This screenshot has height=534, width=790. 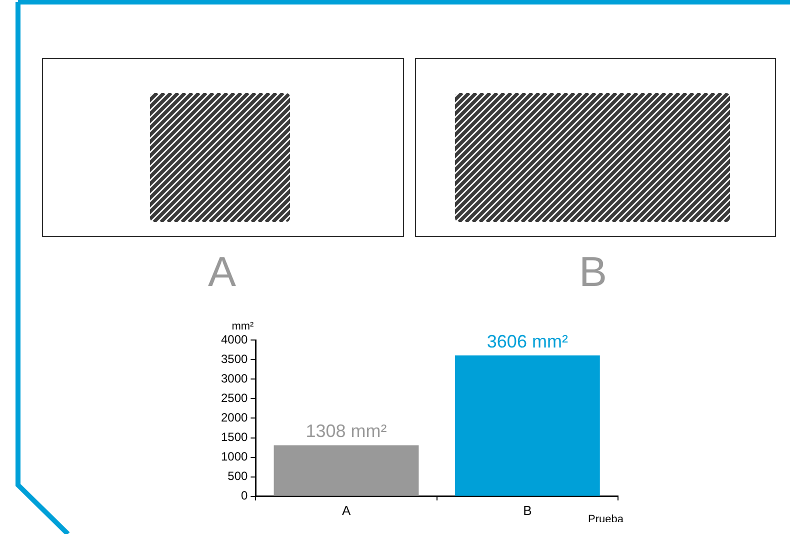 What do you see at coordinates (346, 431) in the screenshot?
I see `data-label: 1308 mm²` at bounding box center [346, 431].